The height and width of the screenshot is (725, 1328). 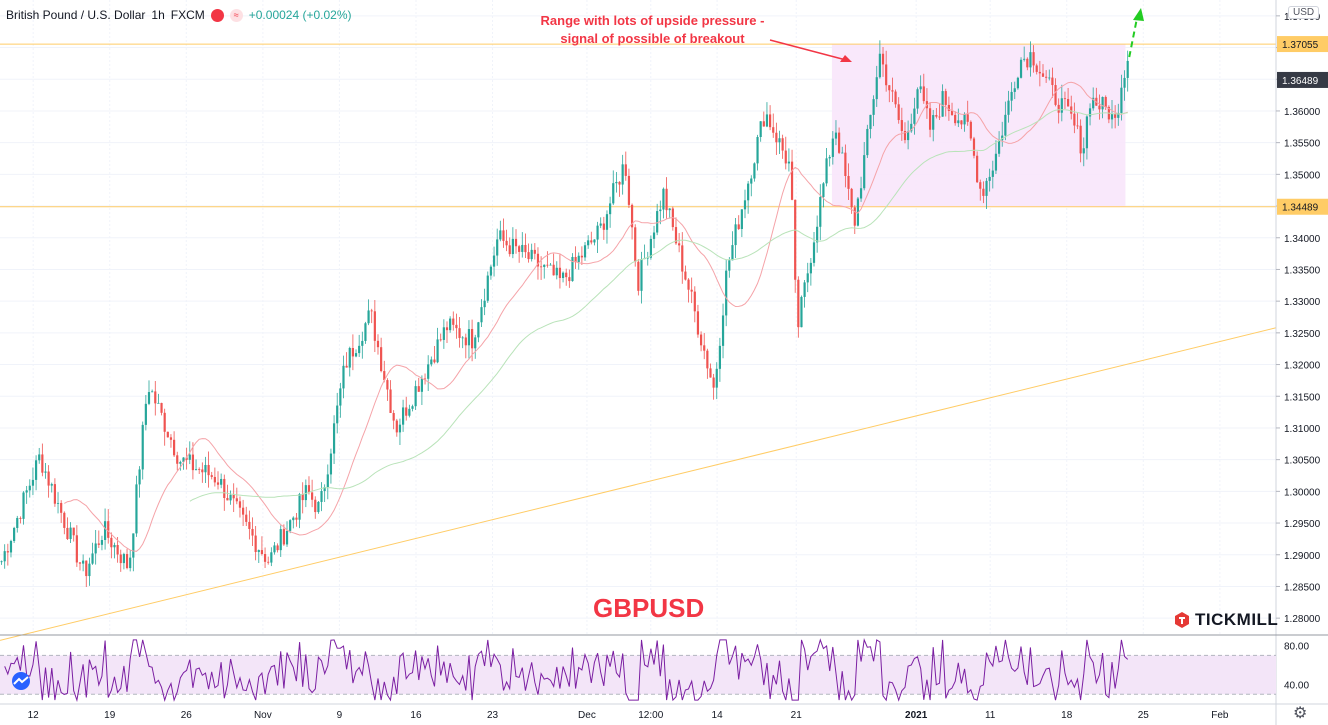 I want to click on arrows, so click(x=956, y=35).